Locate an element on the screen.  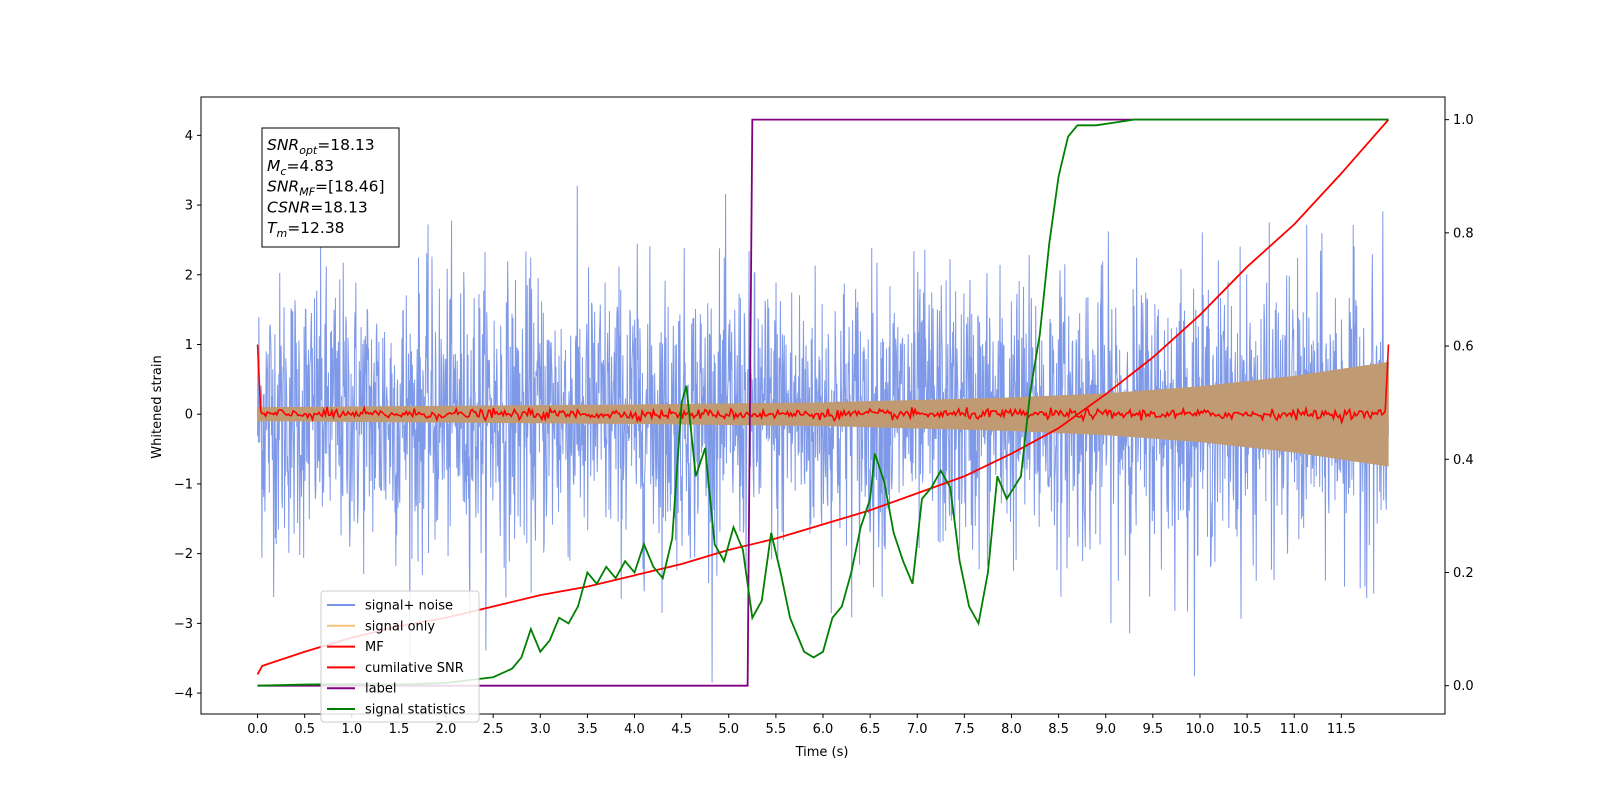
x-tick-label: 4.0 is located at coordinates (634, 729).